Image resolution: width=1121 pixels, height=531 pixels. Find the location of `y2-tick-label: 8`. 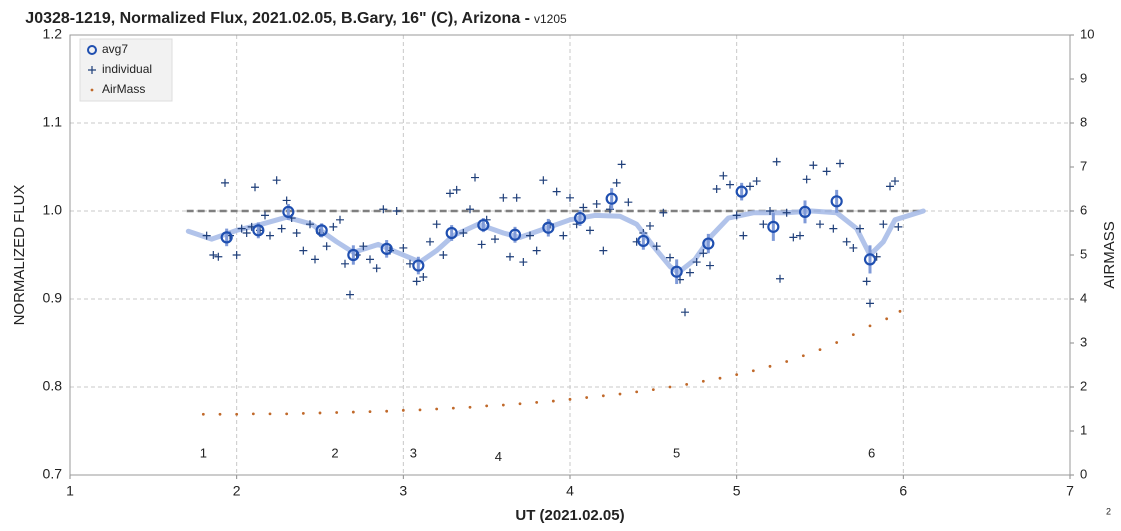

y2-tick-label: 8 is located at coordinates (1083, 121).